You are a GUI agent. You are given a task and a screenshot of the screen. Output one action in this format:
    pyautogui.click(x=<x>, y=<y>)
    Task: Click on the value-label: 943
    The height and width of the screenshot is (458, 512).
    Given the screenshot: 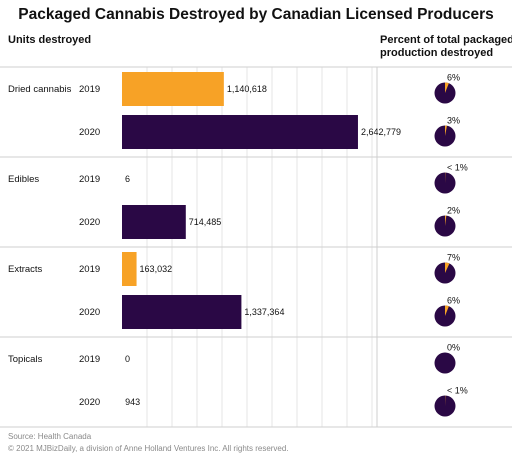 What is the action you would take?
    pyautogui.click(x=132, y=402)
    